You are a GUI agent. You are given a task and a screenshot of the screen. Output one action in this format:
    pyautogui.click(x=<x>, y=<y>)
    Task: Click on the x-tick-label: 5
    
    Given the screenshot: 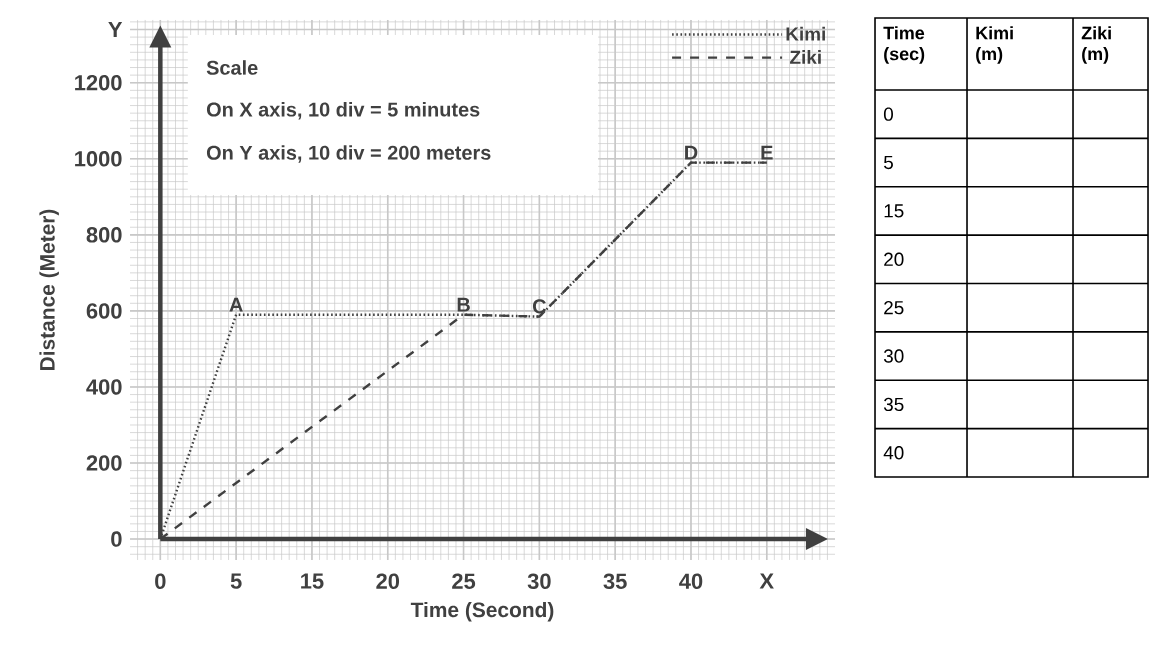 What is the action you would take?
    pyautogui.click(x=236, y=581)
    